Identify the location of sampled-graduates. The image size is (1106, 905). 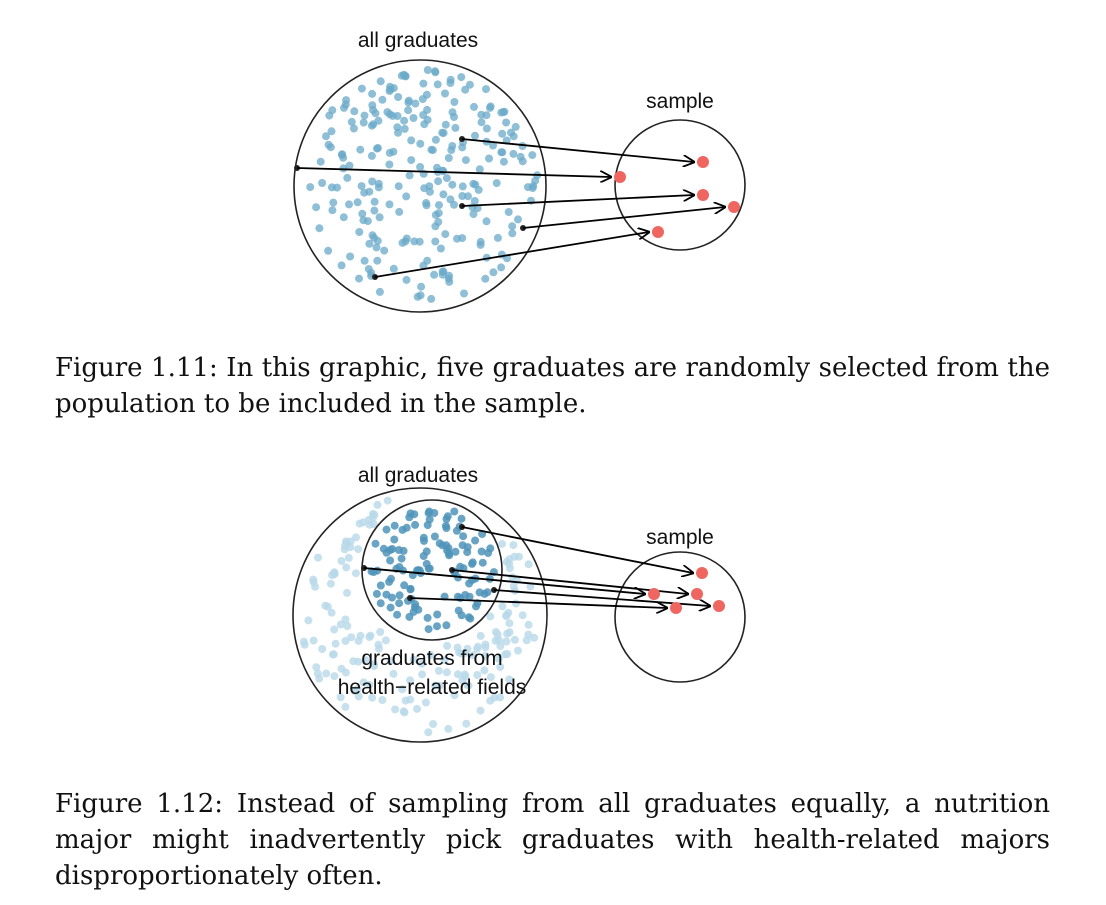
(677, 197).